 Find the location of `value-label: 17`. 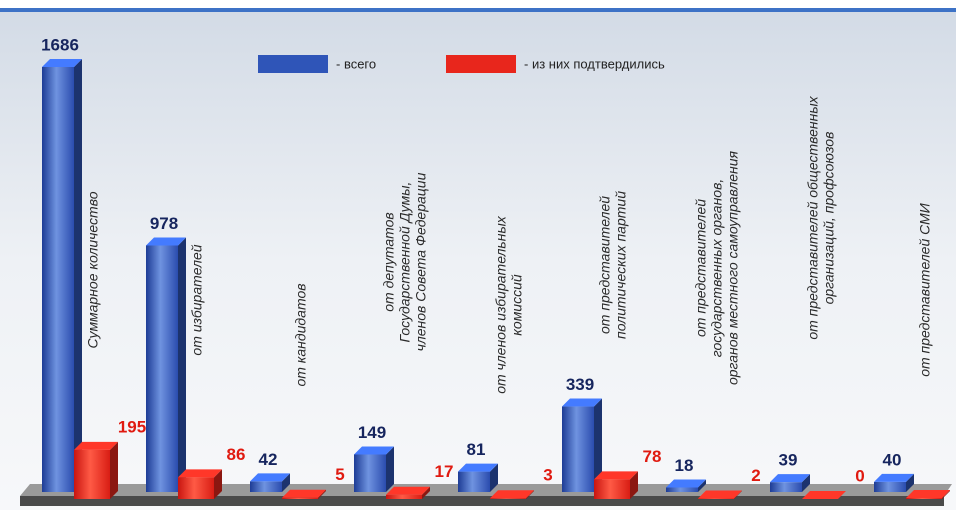

value-label: 17 is located at coordinates (444, 471).